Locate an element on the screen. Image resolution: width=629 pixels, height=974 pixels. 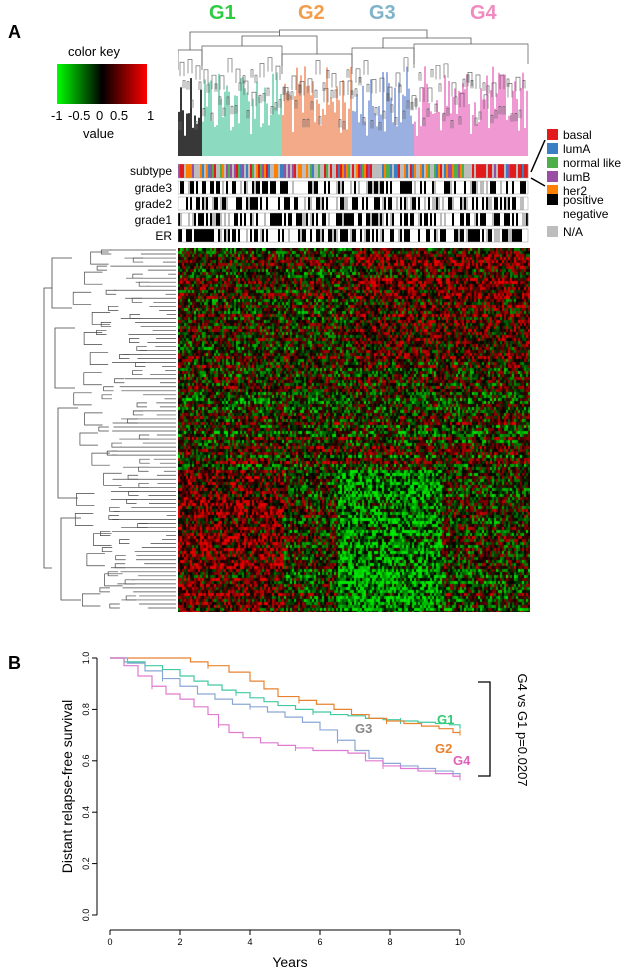
track-label-grade1: grade1 is located at coordinates (153, 220).